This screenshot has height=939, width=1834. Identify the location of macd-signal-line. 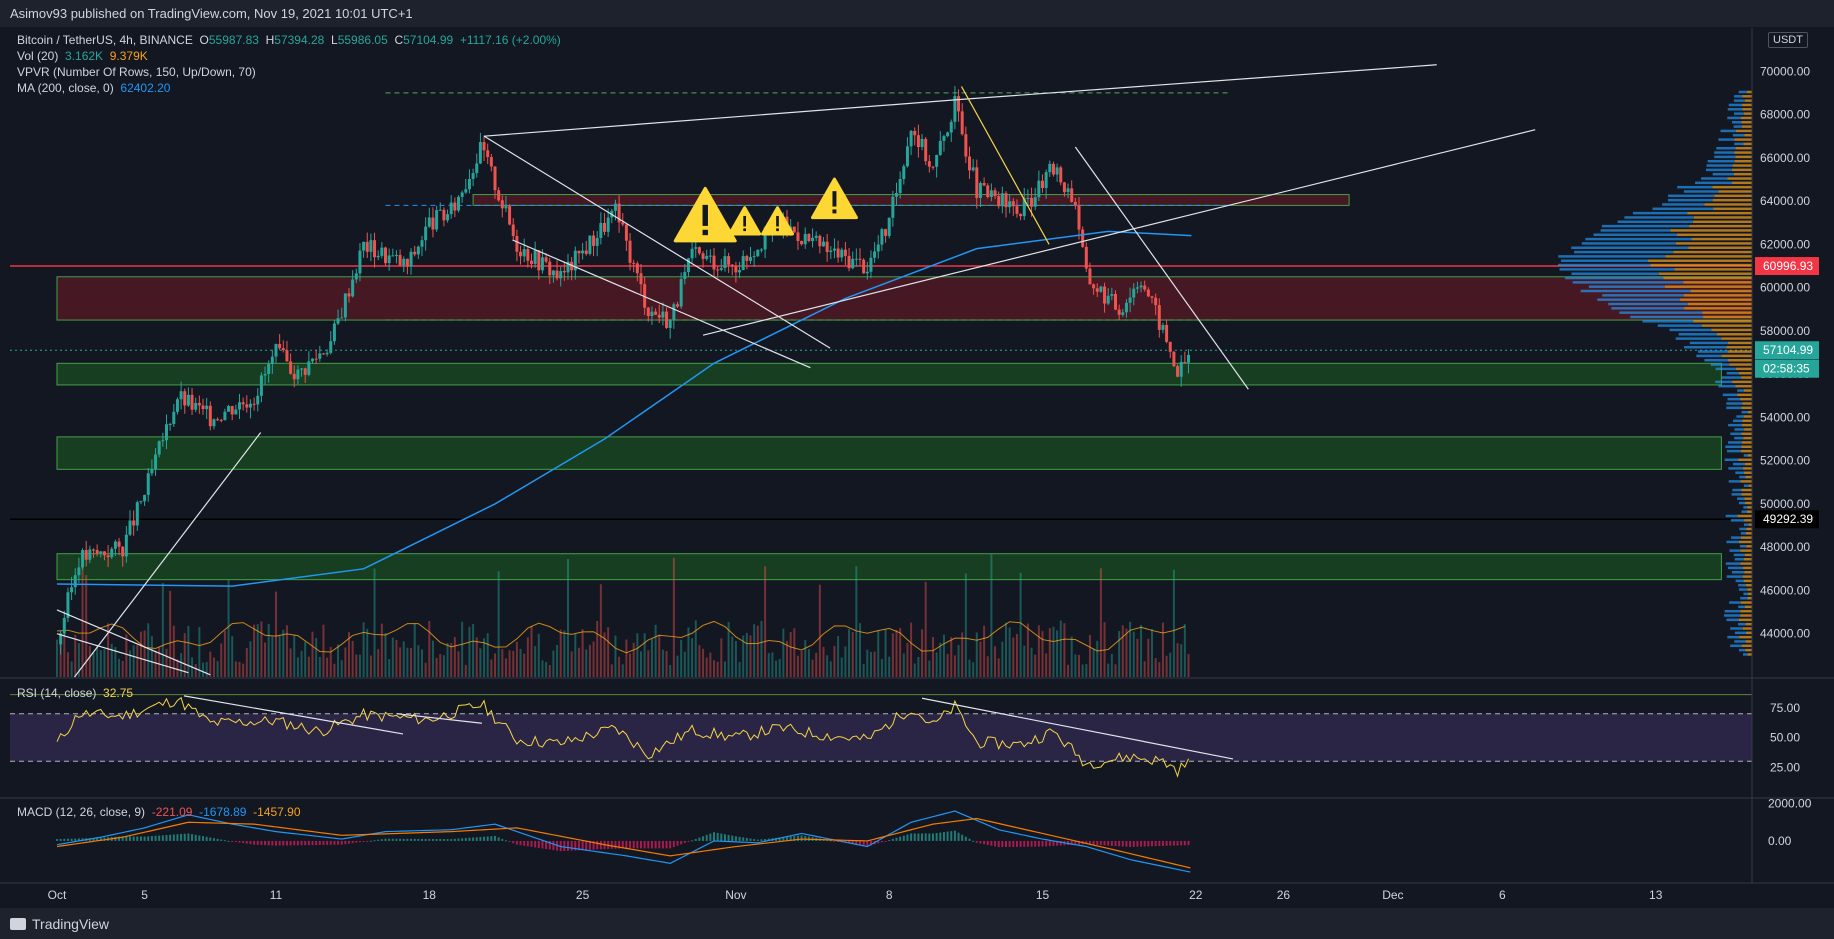
(623, 843).